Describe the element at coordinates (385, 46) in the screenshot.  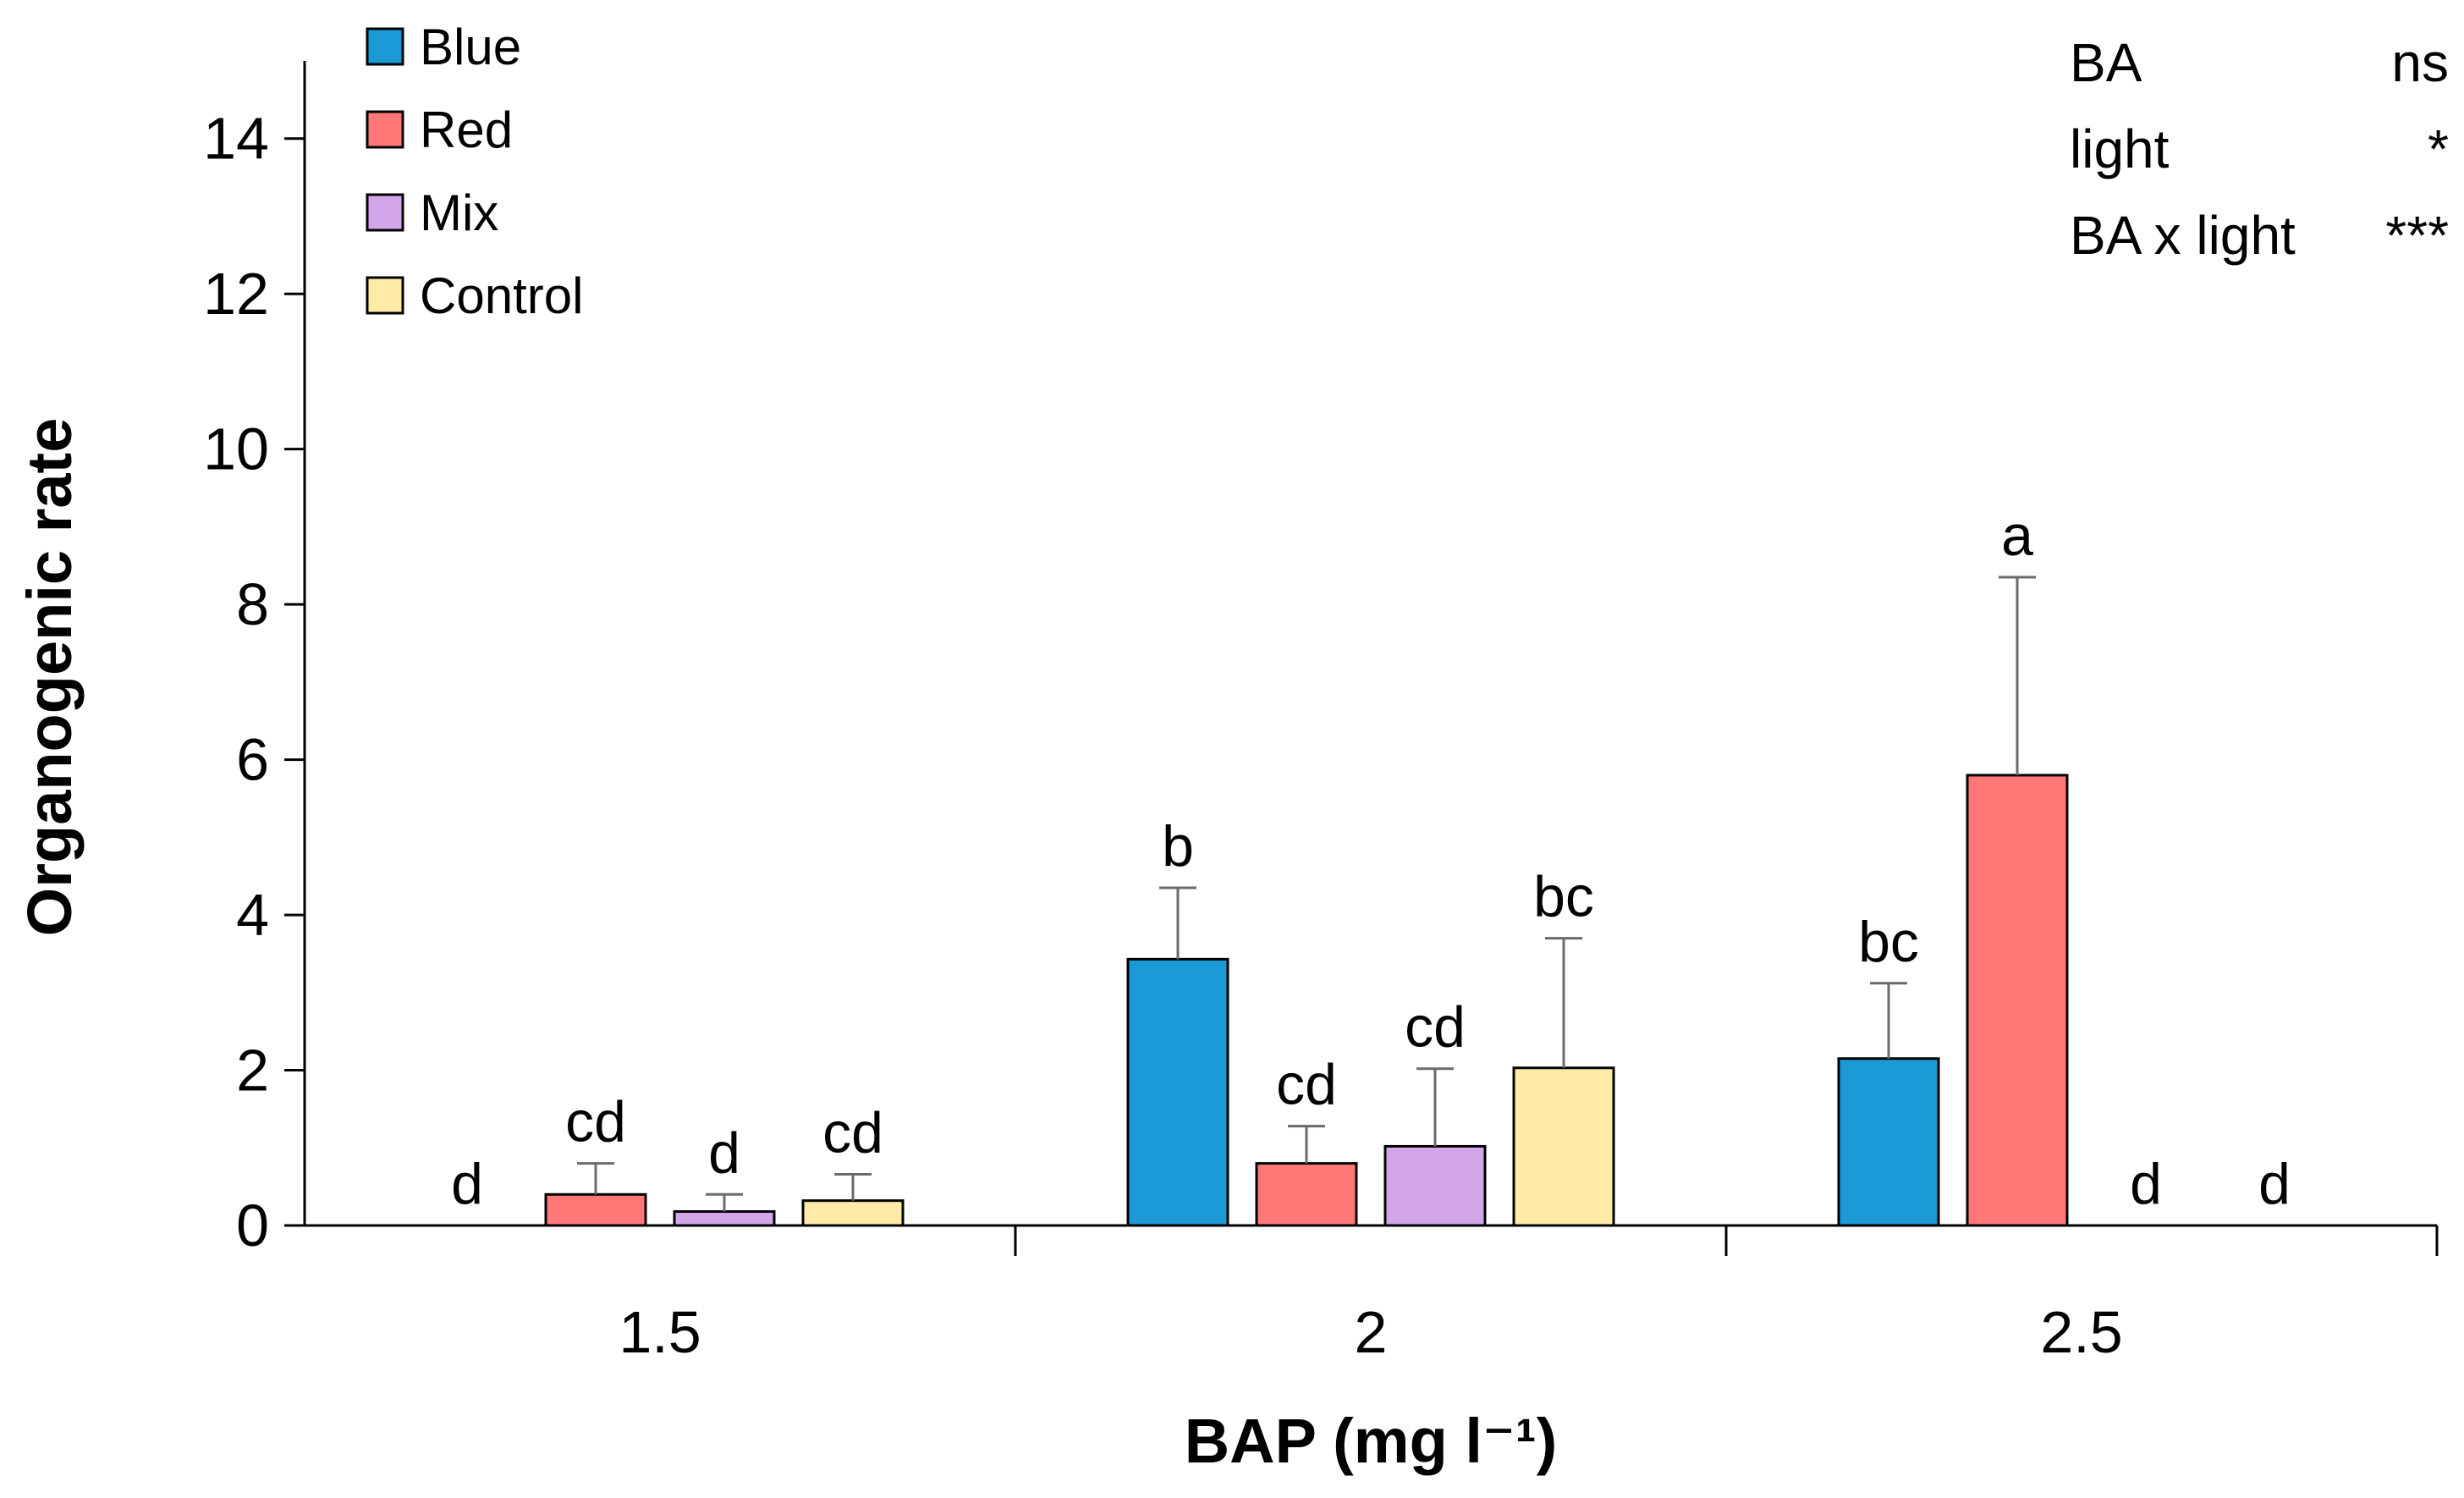
I see `legend-swatch-blue` at that location.